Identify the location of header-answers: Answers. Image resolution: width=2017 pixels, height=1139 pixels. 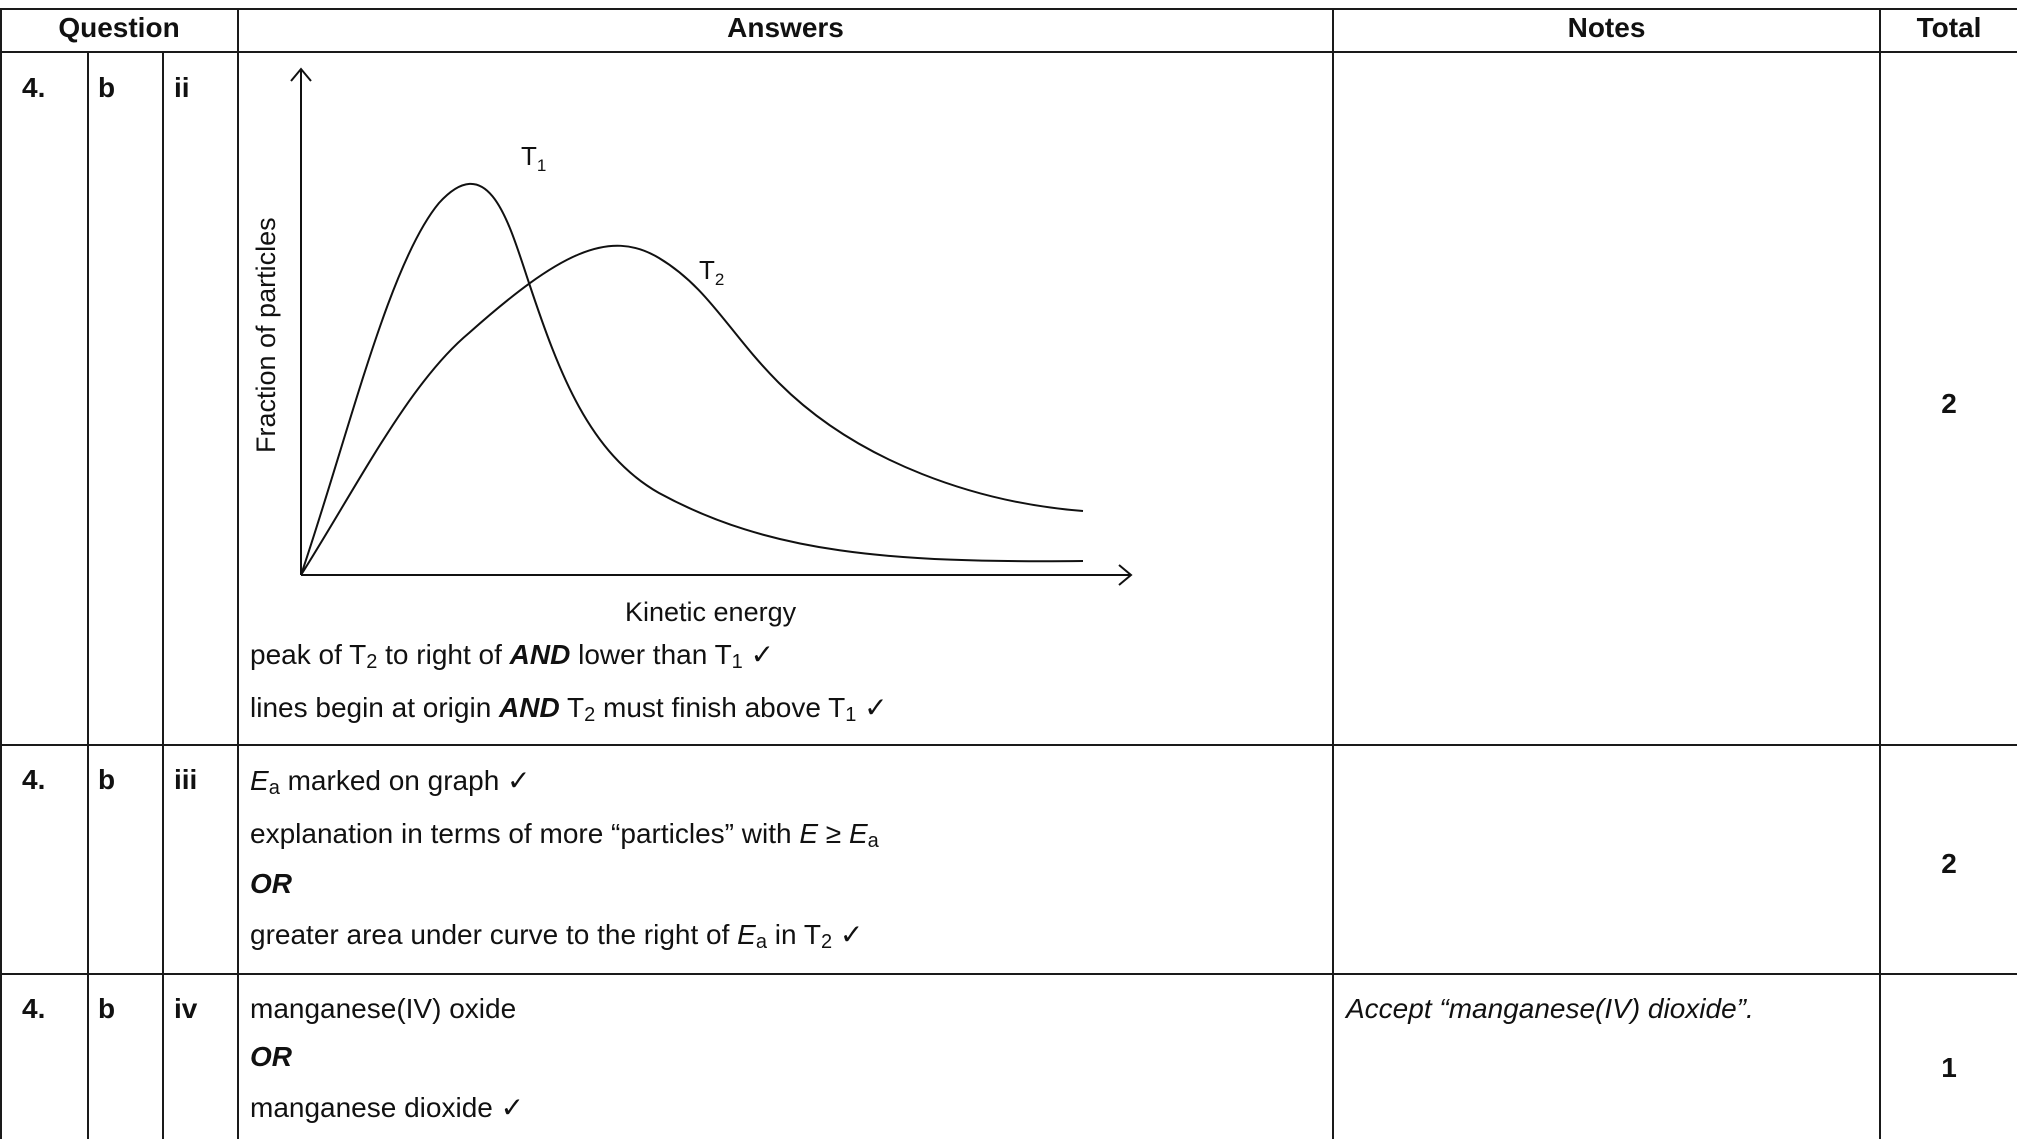
(785, 27).